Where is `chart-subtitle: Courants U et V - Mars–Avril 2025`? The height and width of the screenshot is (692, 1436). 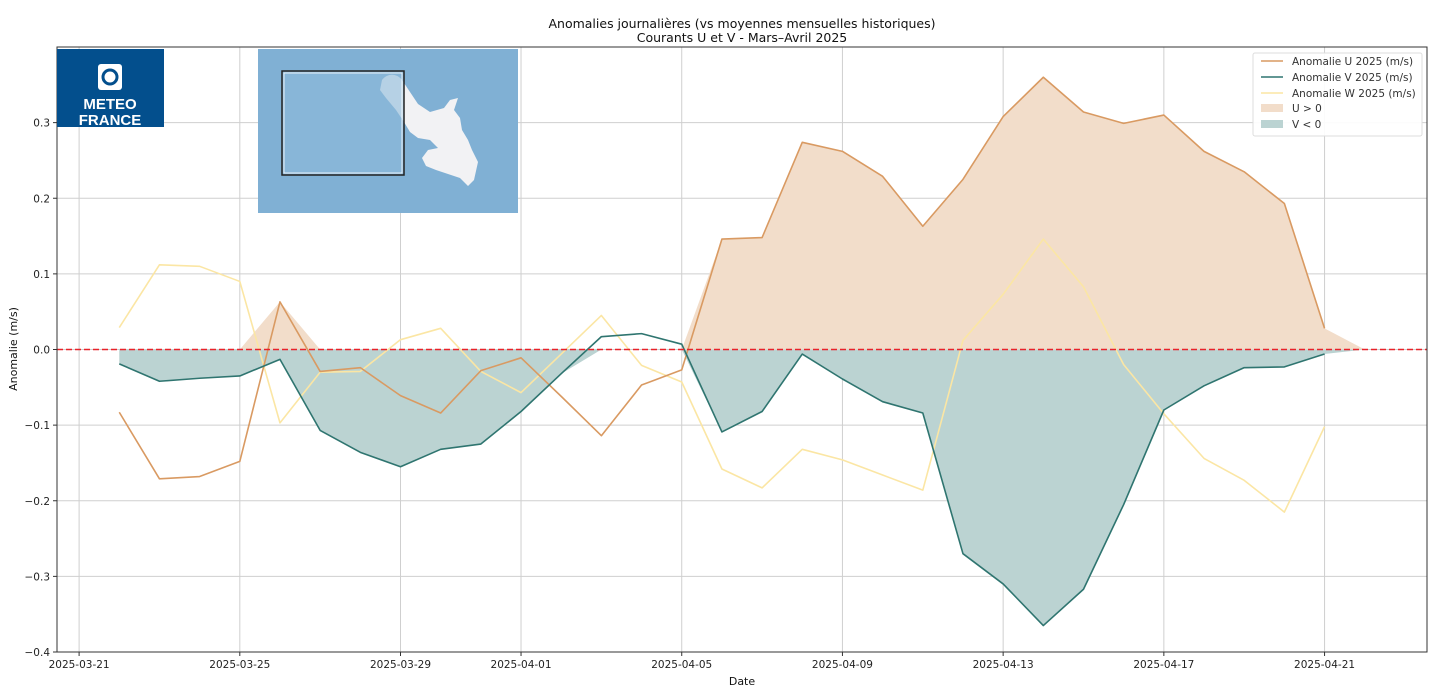
chart-subtitle: Courants U et V - Mars–Avril 2025 is located at coordinates (742, 37).